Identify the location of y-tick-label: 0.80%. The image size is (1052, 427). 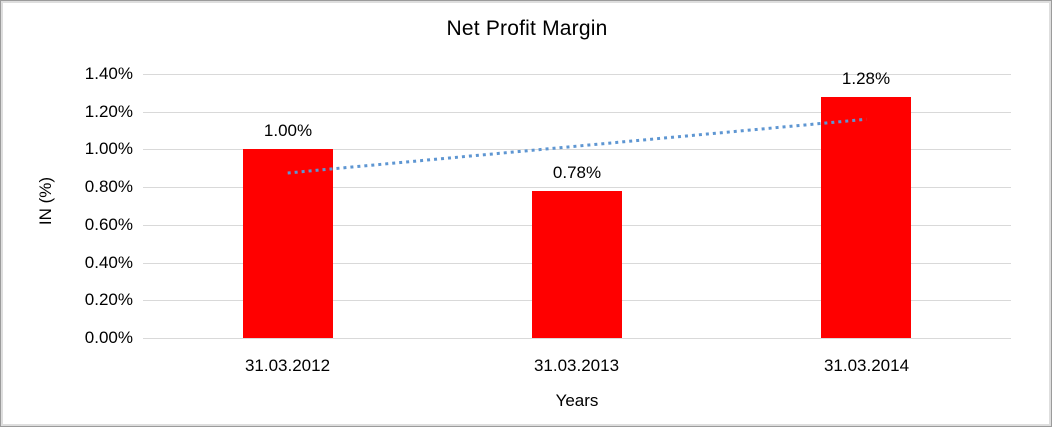
(108, 186).